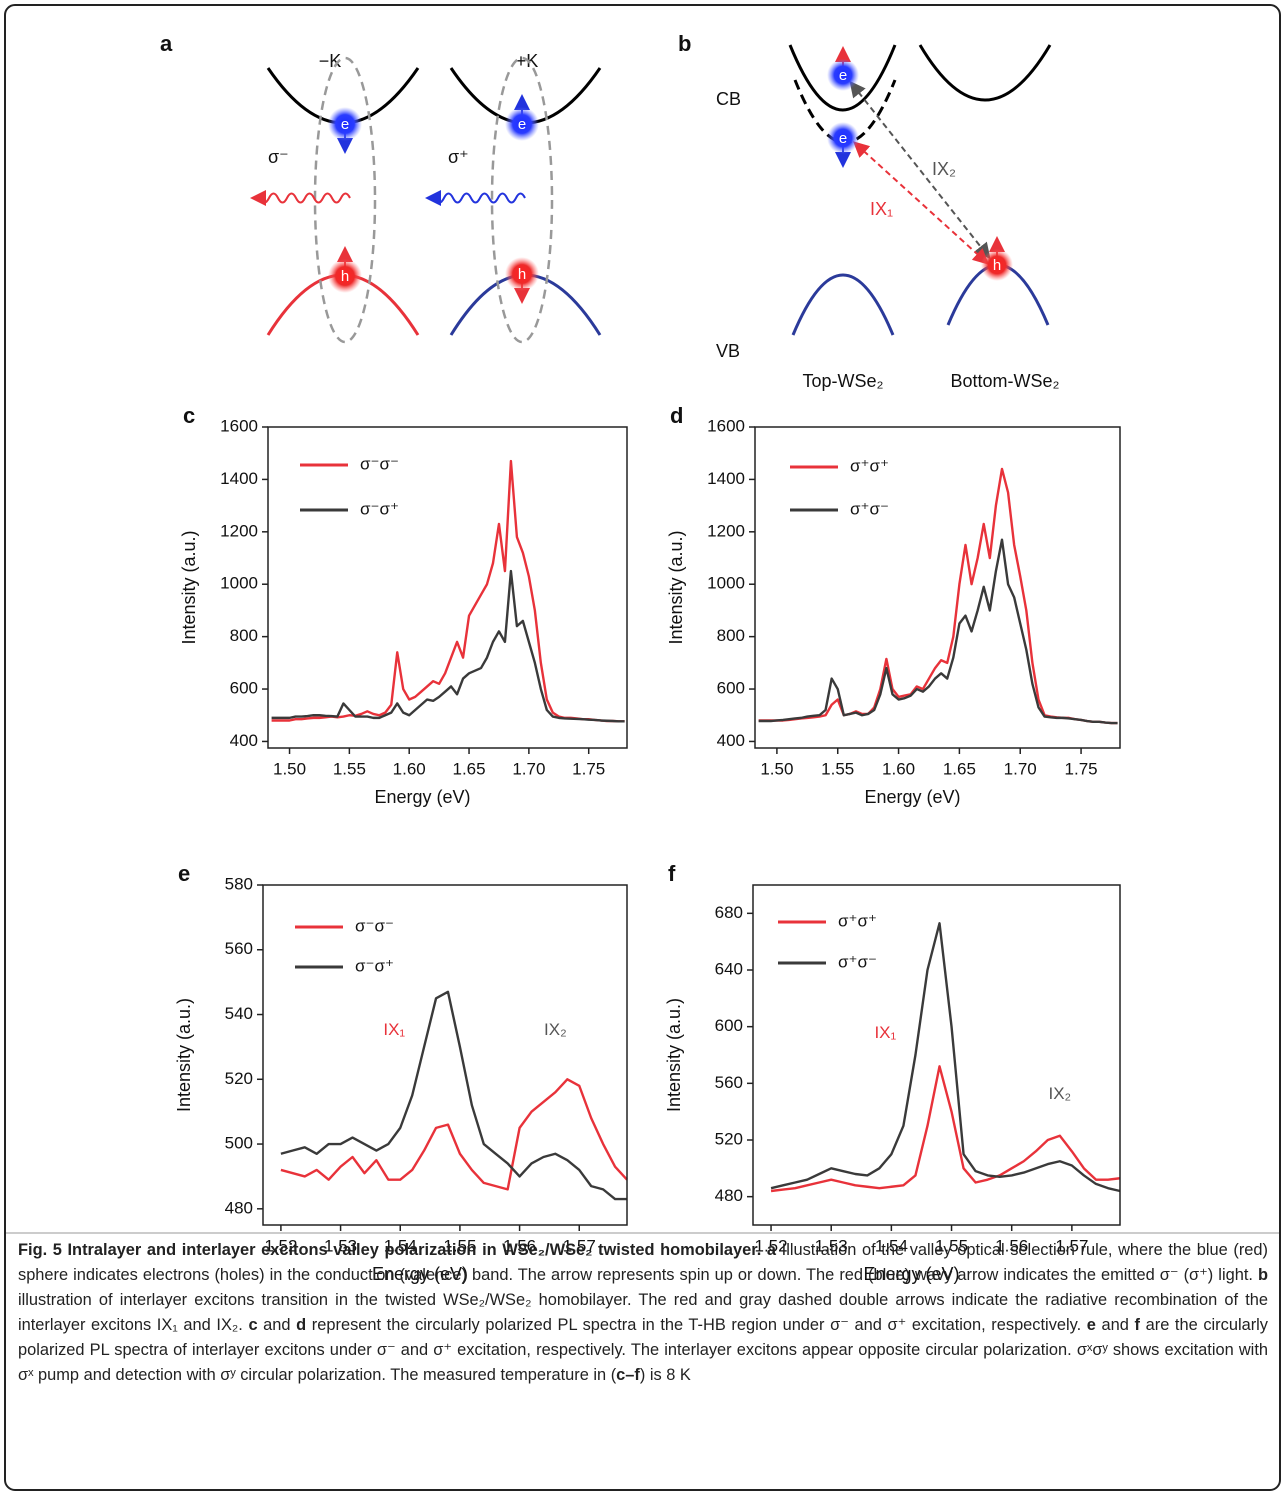 Image resolution: width=1285 pixels, height=1495 pixels. I want to click on caption-run: c–f, so click(628, 1375).